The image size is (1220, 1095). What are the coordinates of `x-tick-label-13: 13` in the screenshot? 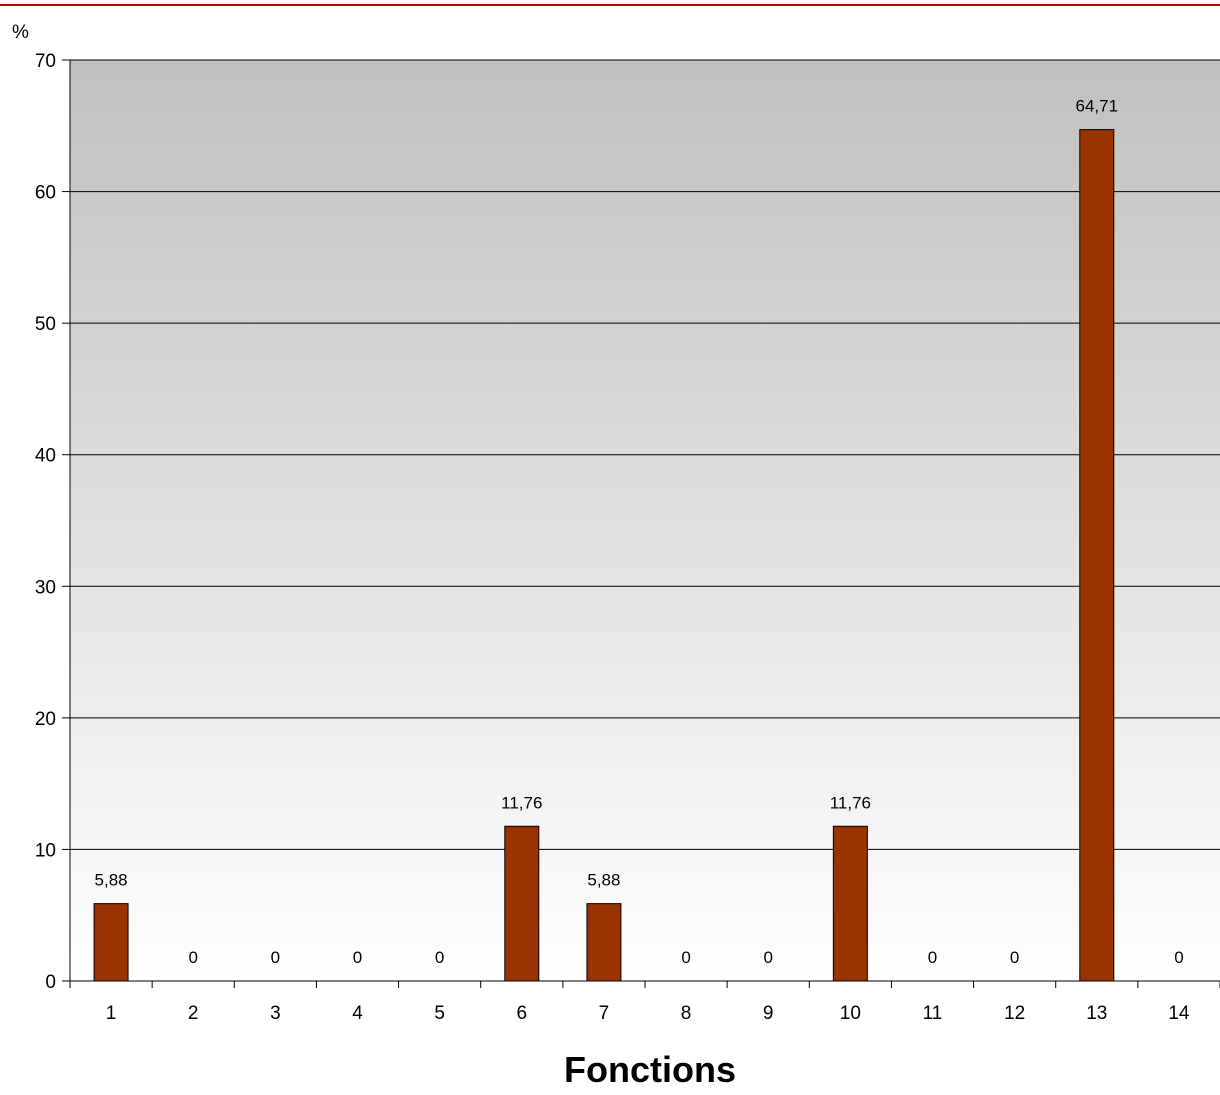 It's located at (1096, 1013).